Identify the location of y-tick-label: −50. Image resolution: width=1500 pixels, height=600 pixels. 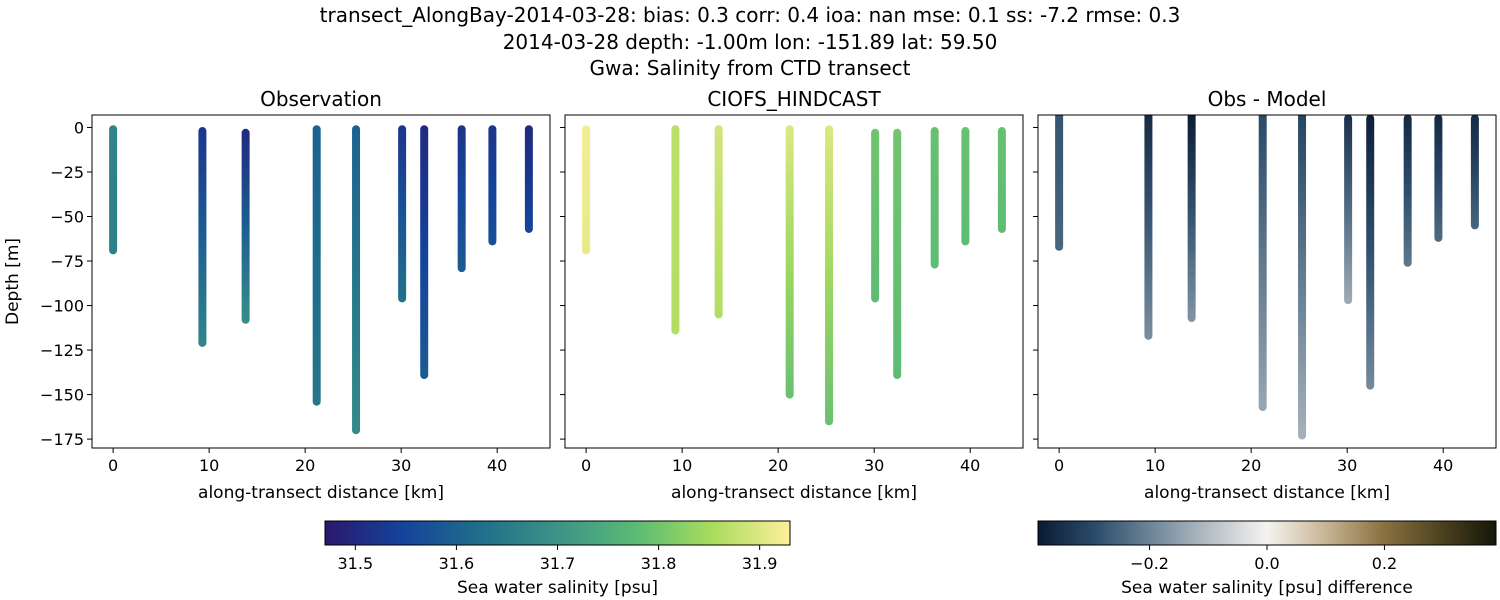
(67, 217).